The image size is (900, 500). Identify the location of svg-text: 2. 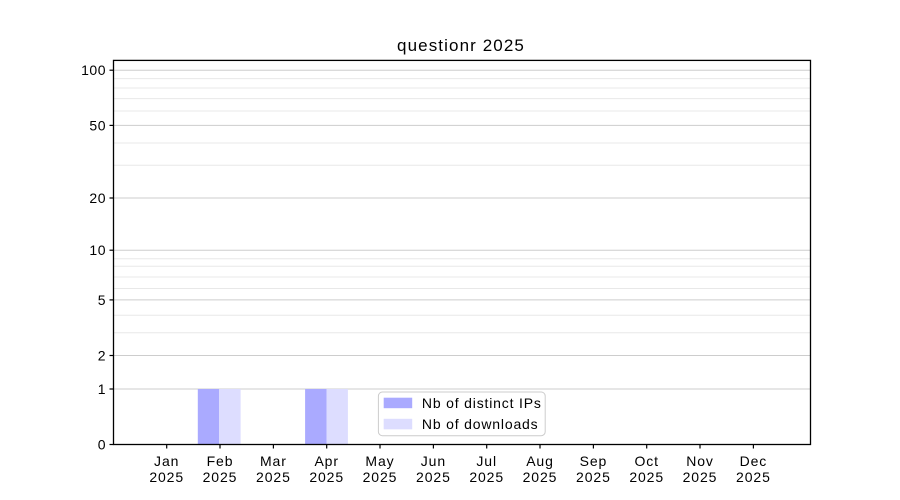
(102, 356).